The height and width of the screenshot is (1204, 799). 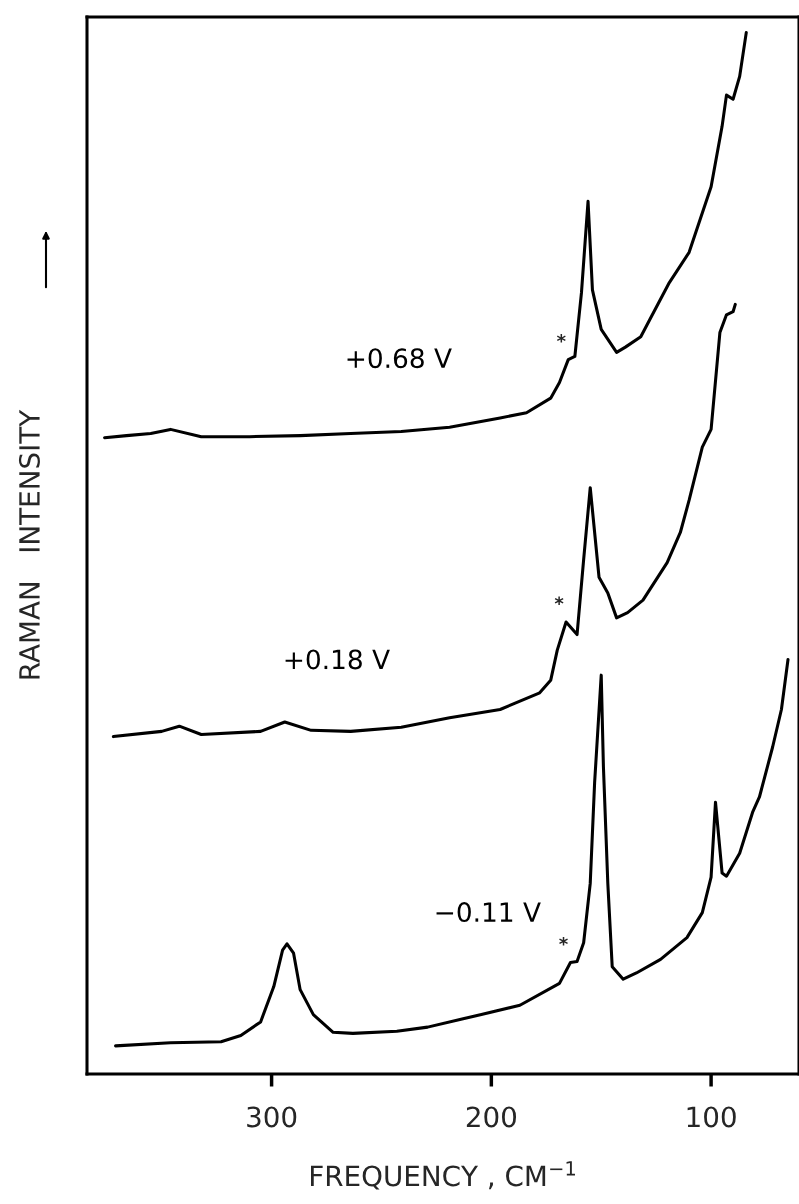 What do you see at coordinates (711, 1117) in the screenshot?
I see `x-tick-label: 100` at bounding box center [711, 1117].